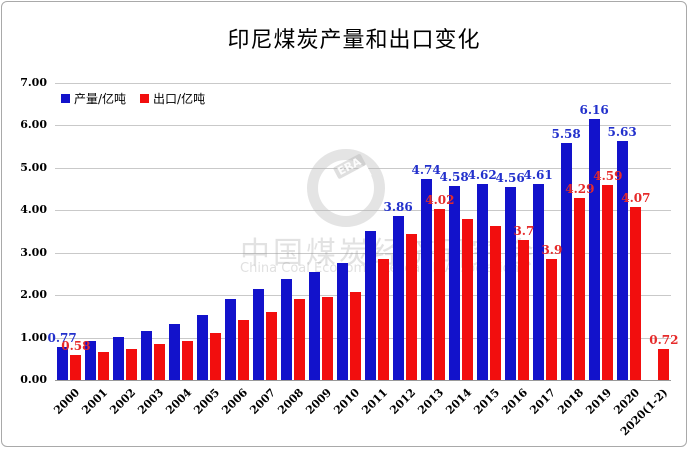 The height and width of the screenshot is (449, 689). What do you see at coordinates (76, 346) in the screenshot?
I see `data-label-export-2000: 0.58` at bounding box center [76, 346].